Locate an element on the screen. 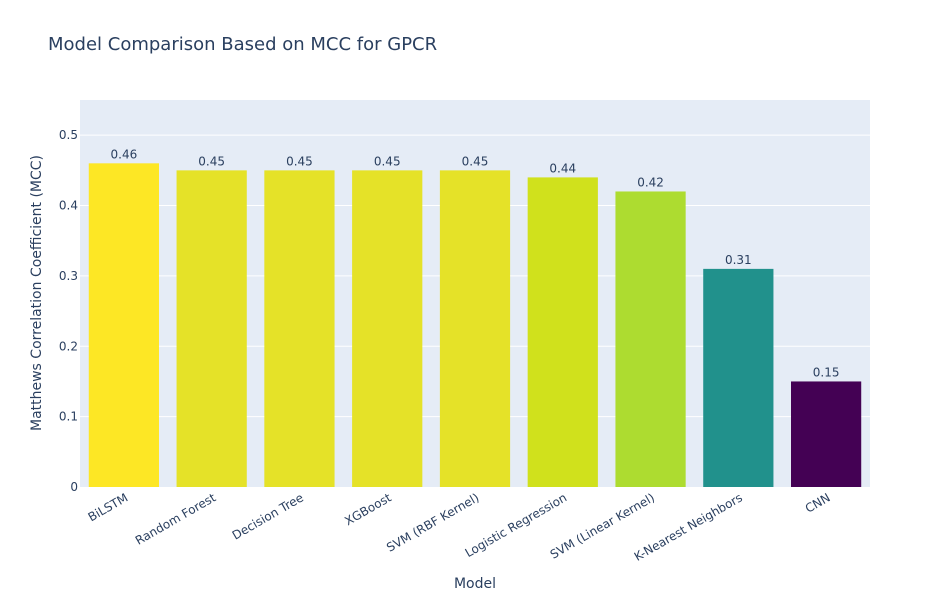  bar-value-label: 0.42 is located at coordinates (650, 182).